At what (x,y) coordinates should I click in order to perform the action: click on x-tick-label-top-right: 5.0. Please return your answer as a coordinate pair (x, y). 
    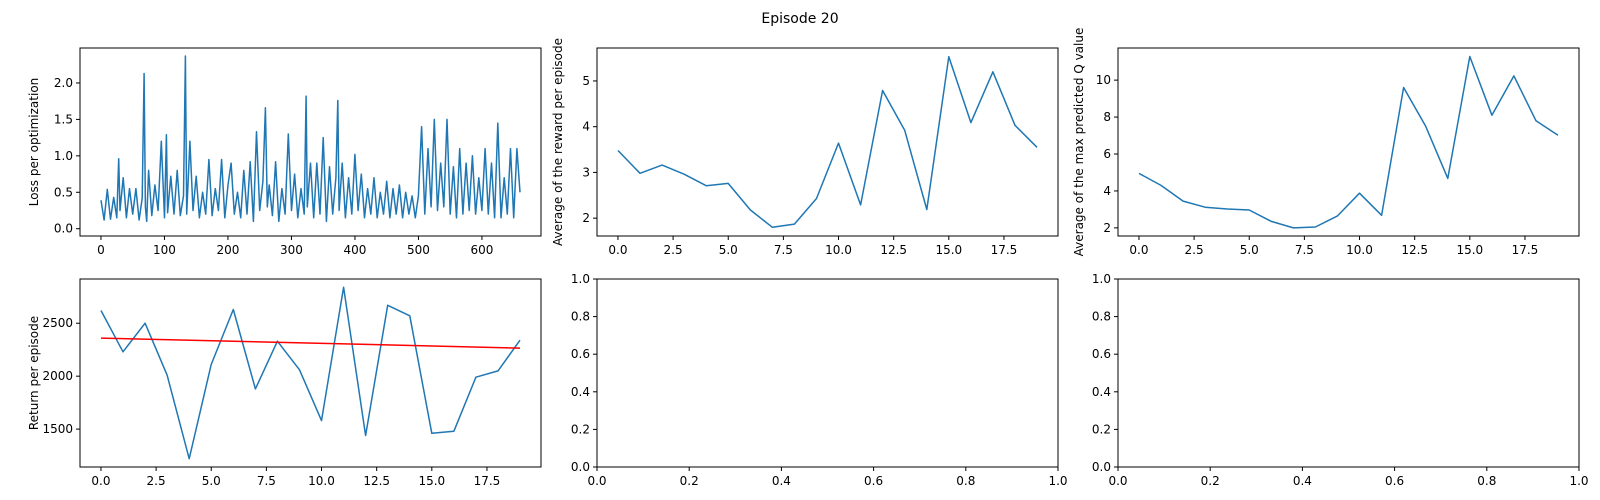
    Looking at the image, I should click on (1249, 250).